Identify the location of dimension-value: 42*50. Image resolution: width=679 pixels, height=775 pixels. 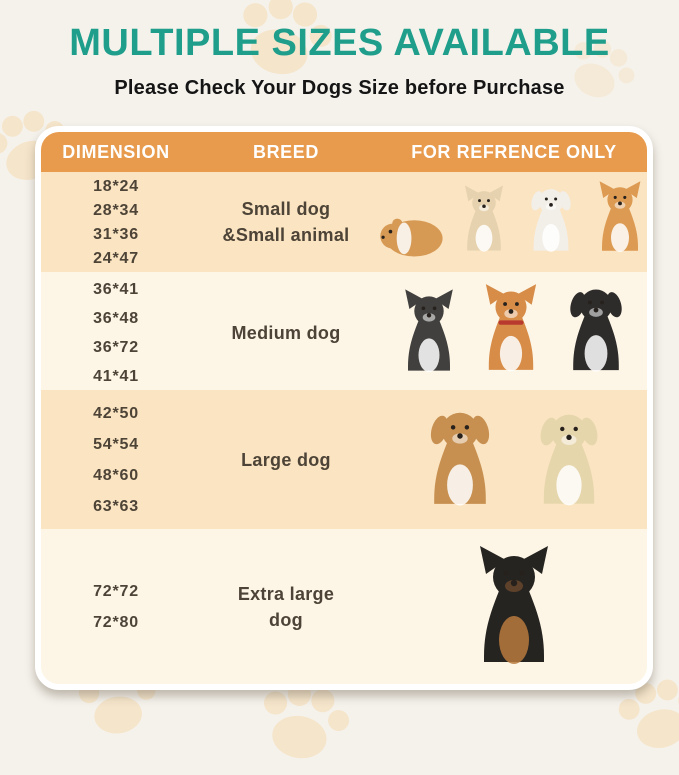
(116, 413).